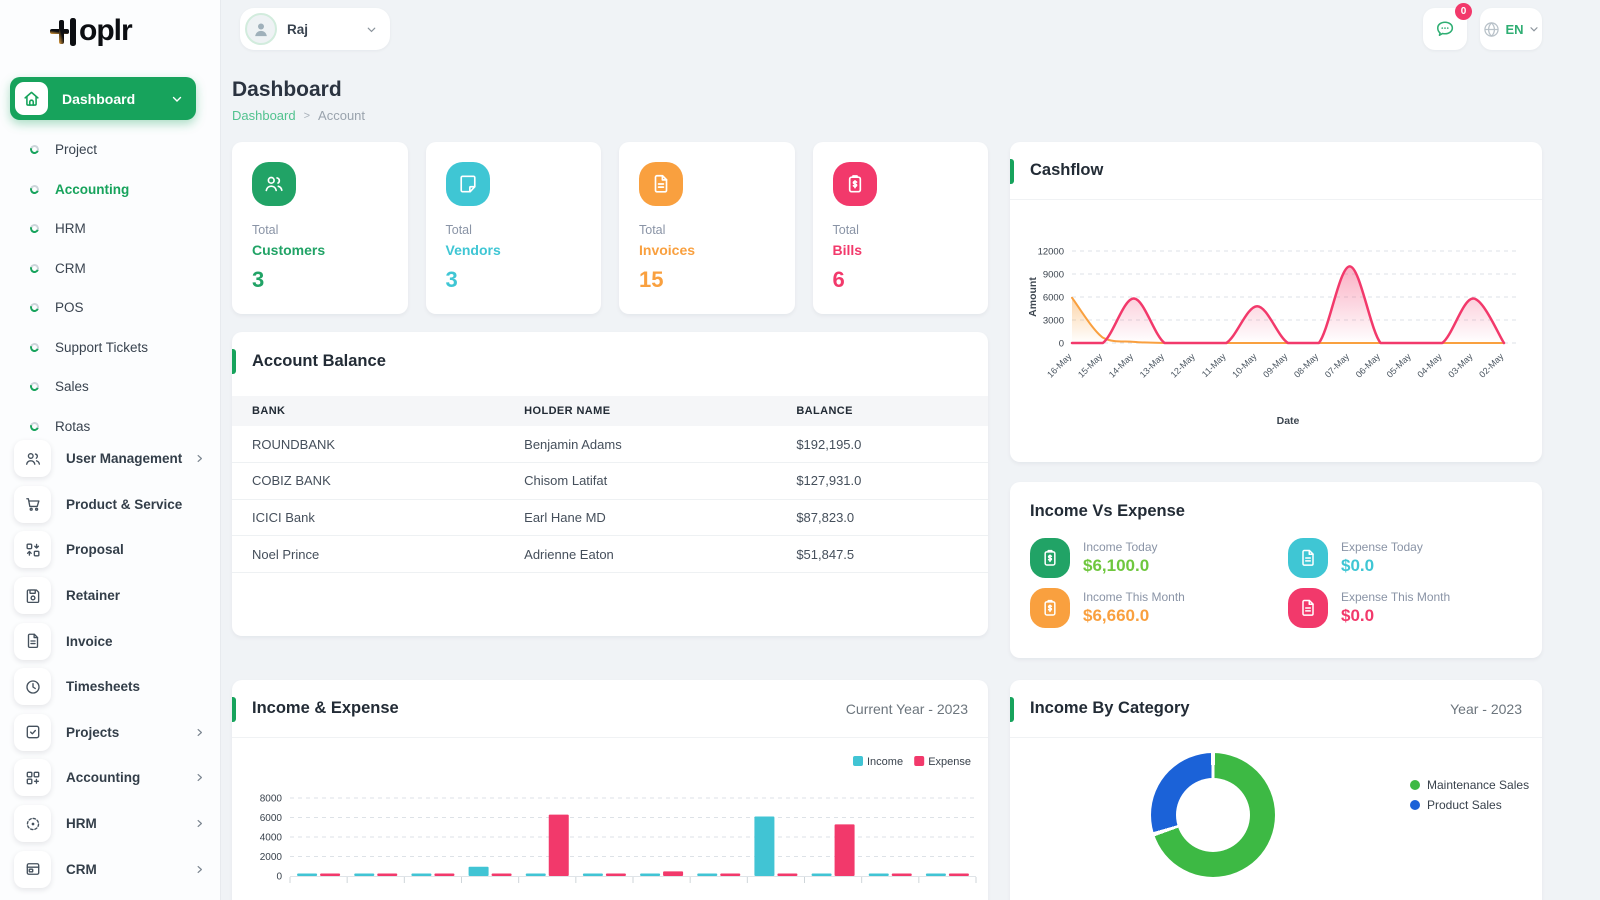 The height and width of the screenshot is (900, 1600). Describe the element at coordinates (640, 411) in the screenshot. I see `column-header: HOLDER NAME` at that location.